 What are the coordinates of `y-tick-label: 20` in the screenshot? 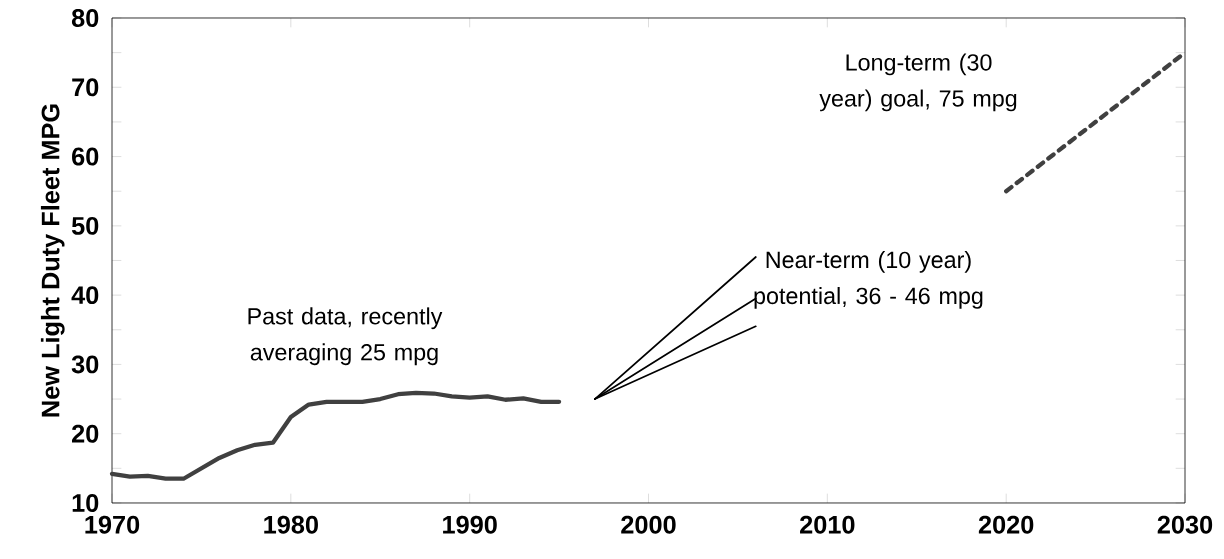 It's located at (85, 433).